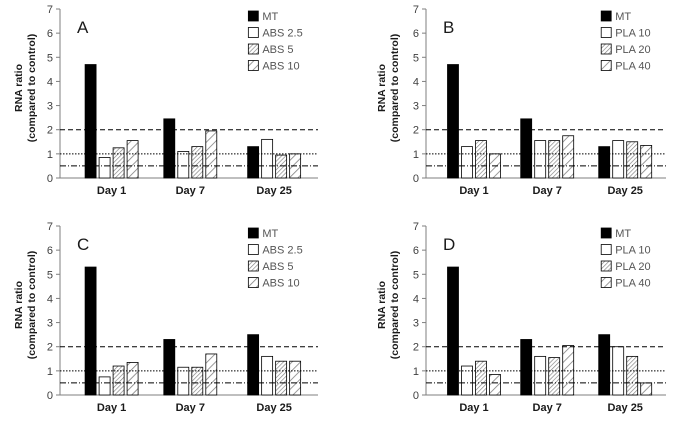  I want to click on panel-letter: A, so click(83, 27).